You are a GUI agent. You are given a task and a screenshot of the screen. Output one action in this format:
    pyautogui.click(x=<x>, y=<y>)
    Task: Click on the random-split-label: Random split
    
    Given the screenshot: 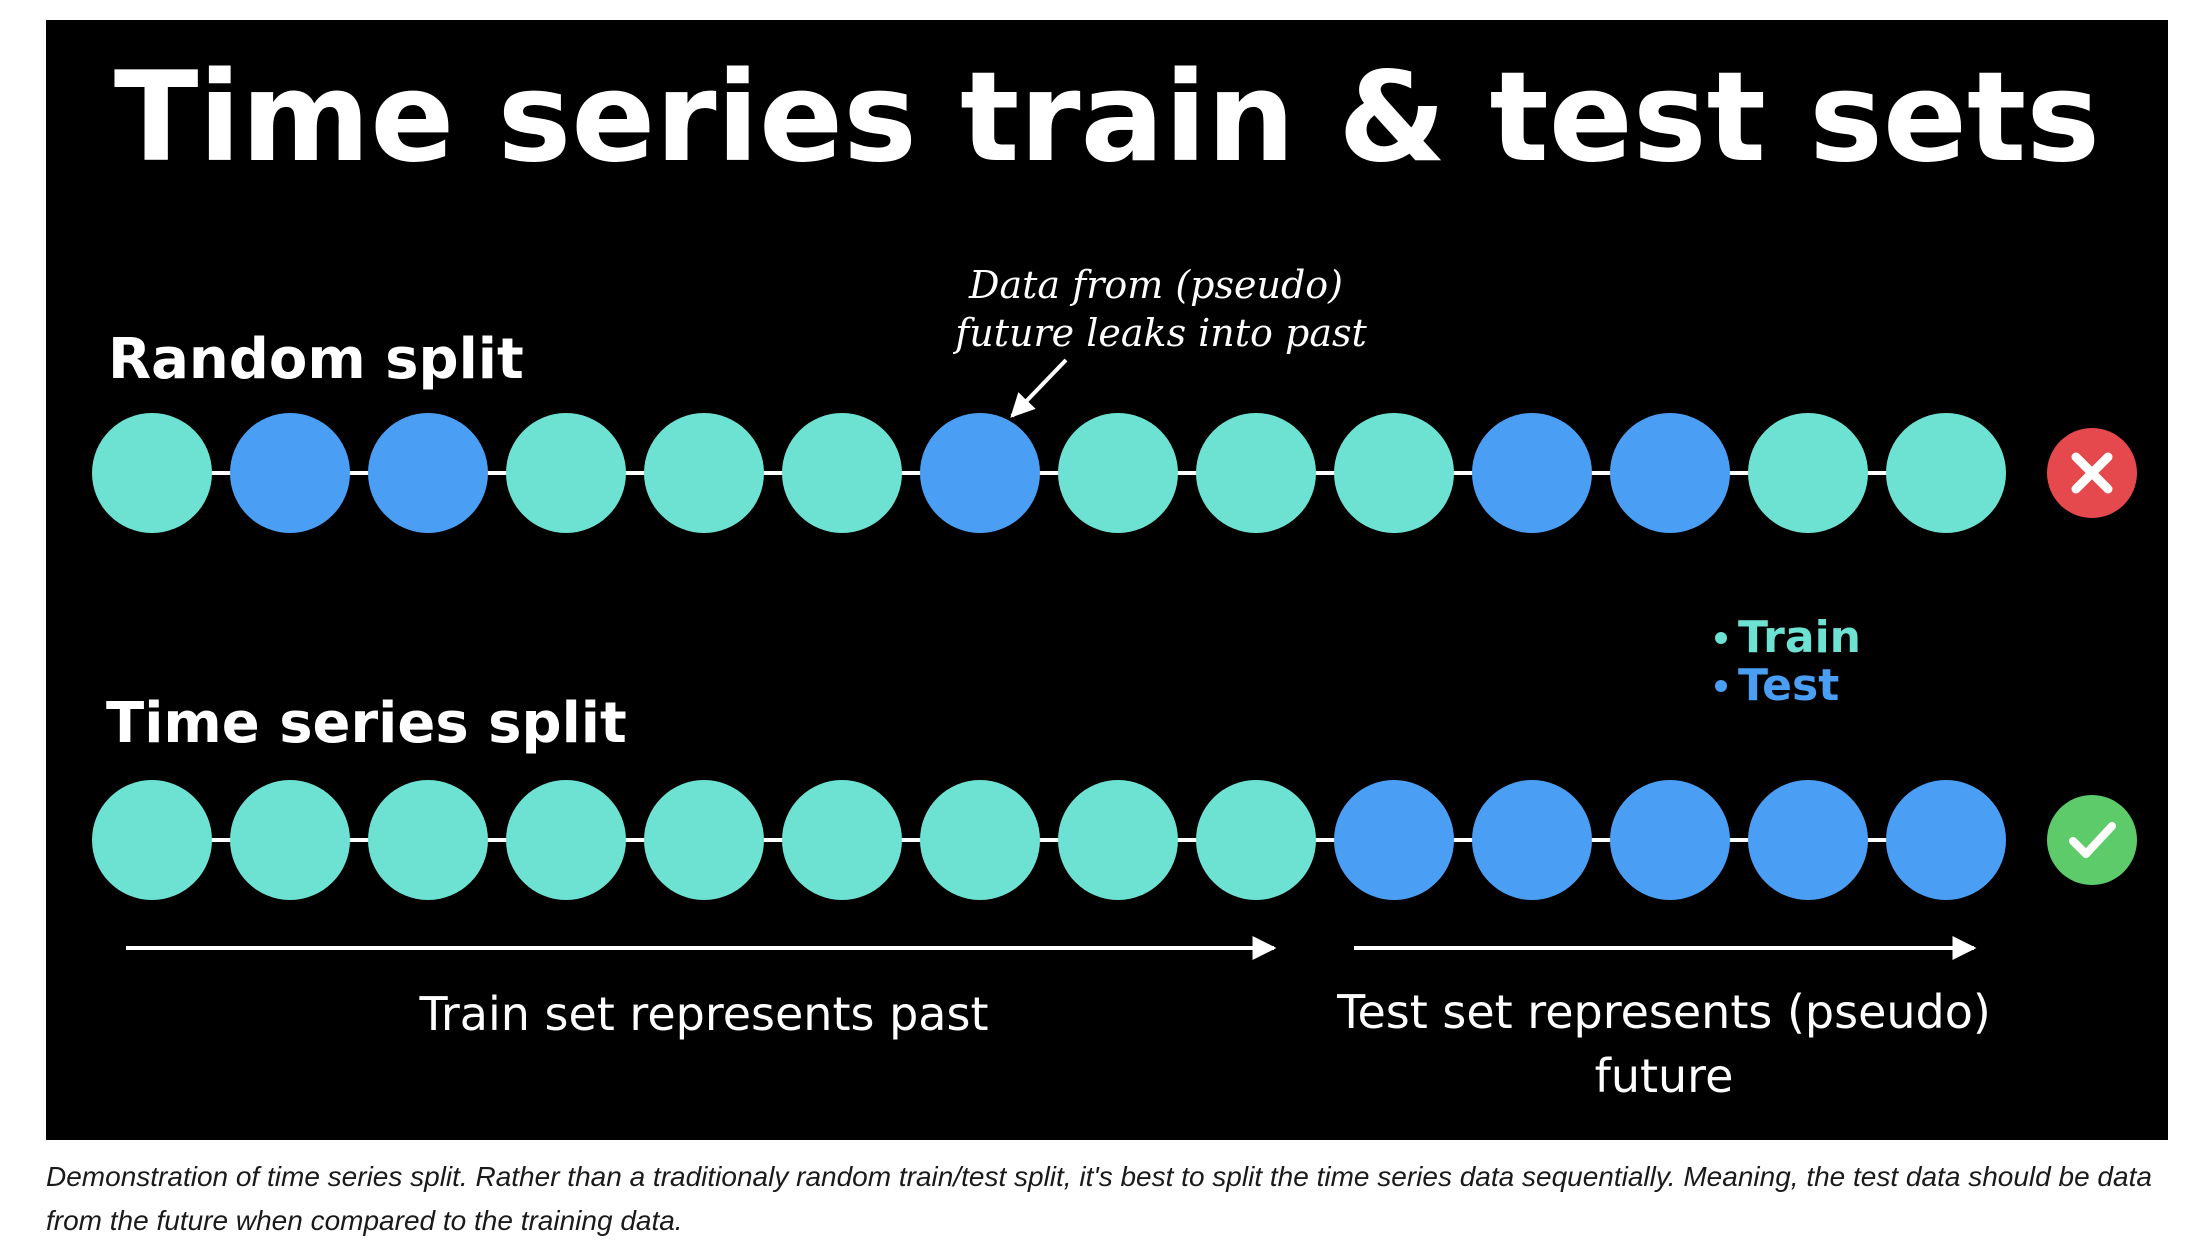 What is the action you would take?
    pyautogui.click(x=316, y=359)
    